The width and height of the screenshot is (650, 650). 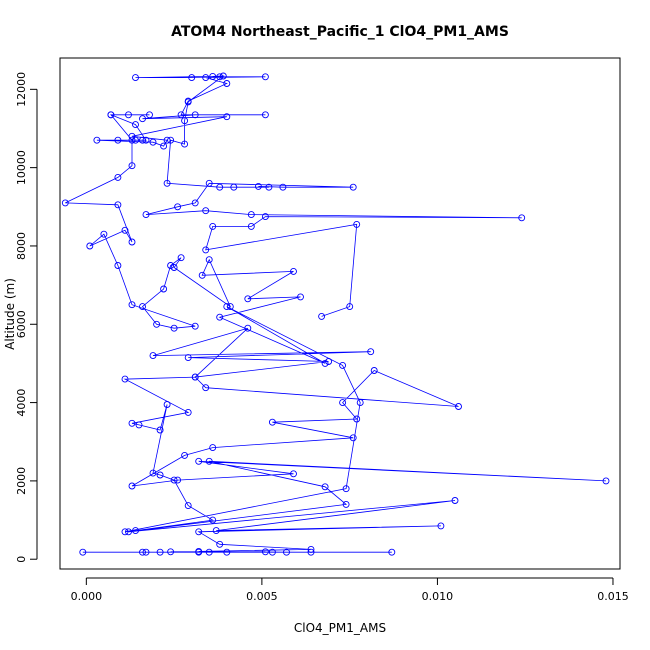 What do you see at coordinates (438, 596) in the screenshot?
I see `x-tick-label: 0.010` at bounding box center [438, 596].